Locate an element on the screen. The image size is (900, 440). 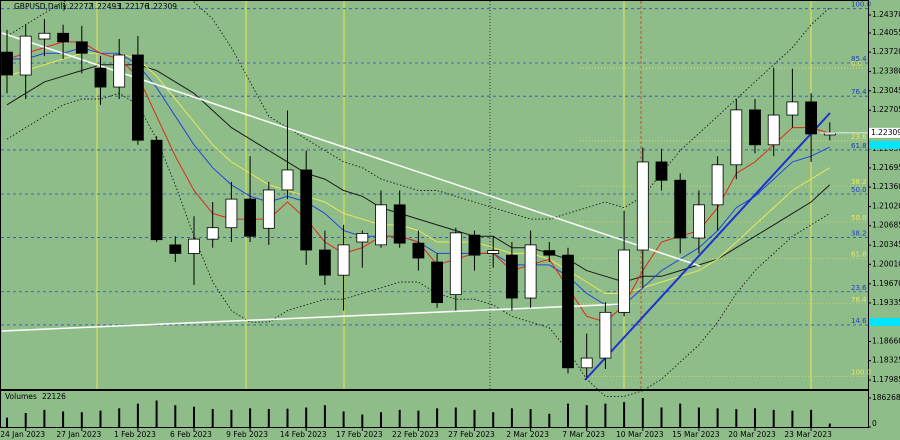
volume-tick-label: 0 is located at coordinates (874, 423).